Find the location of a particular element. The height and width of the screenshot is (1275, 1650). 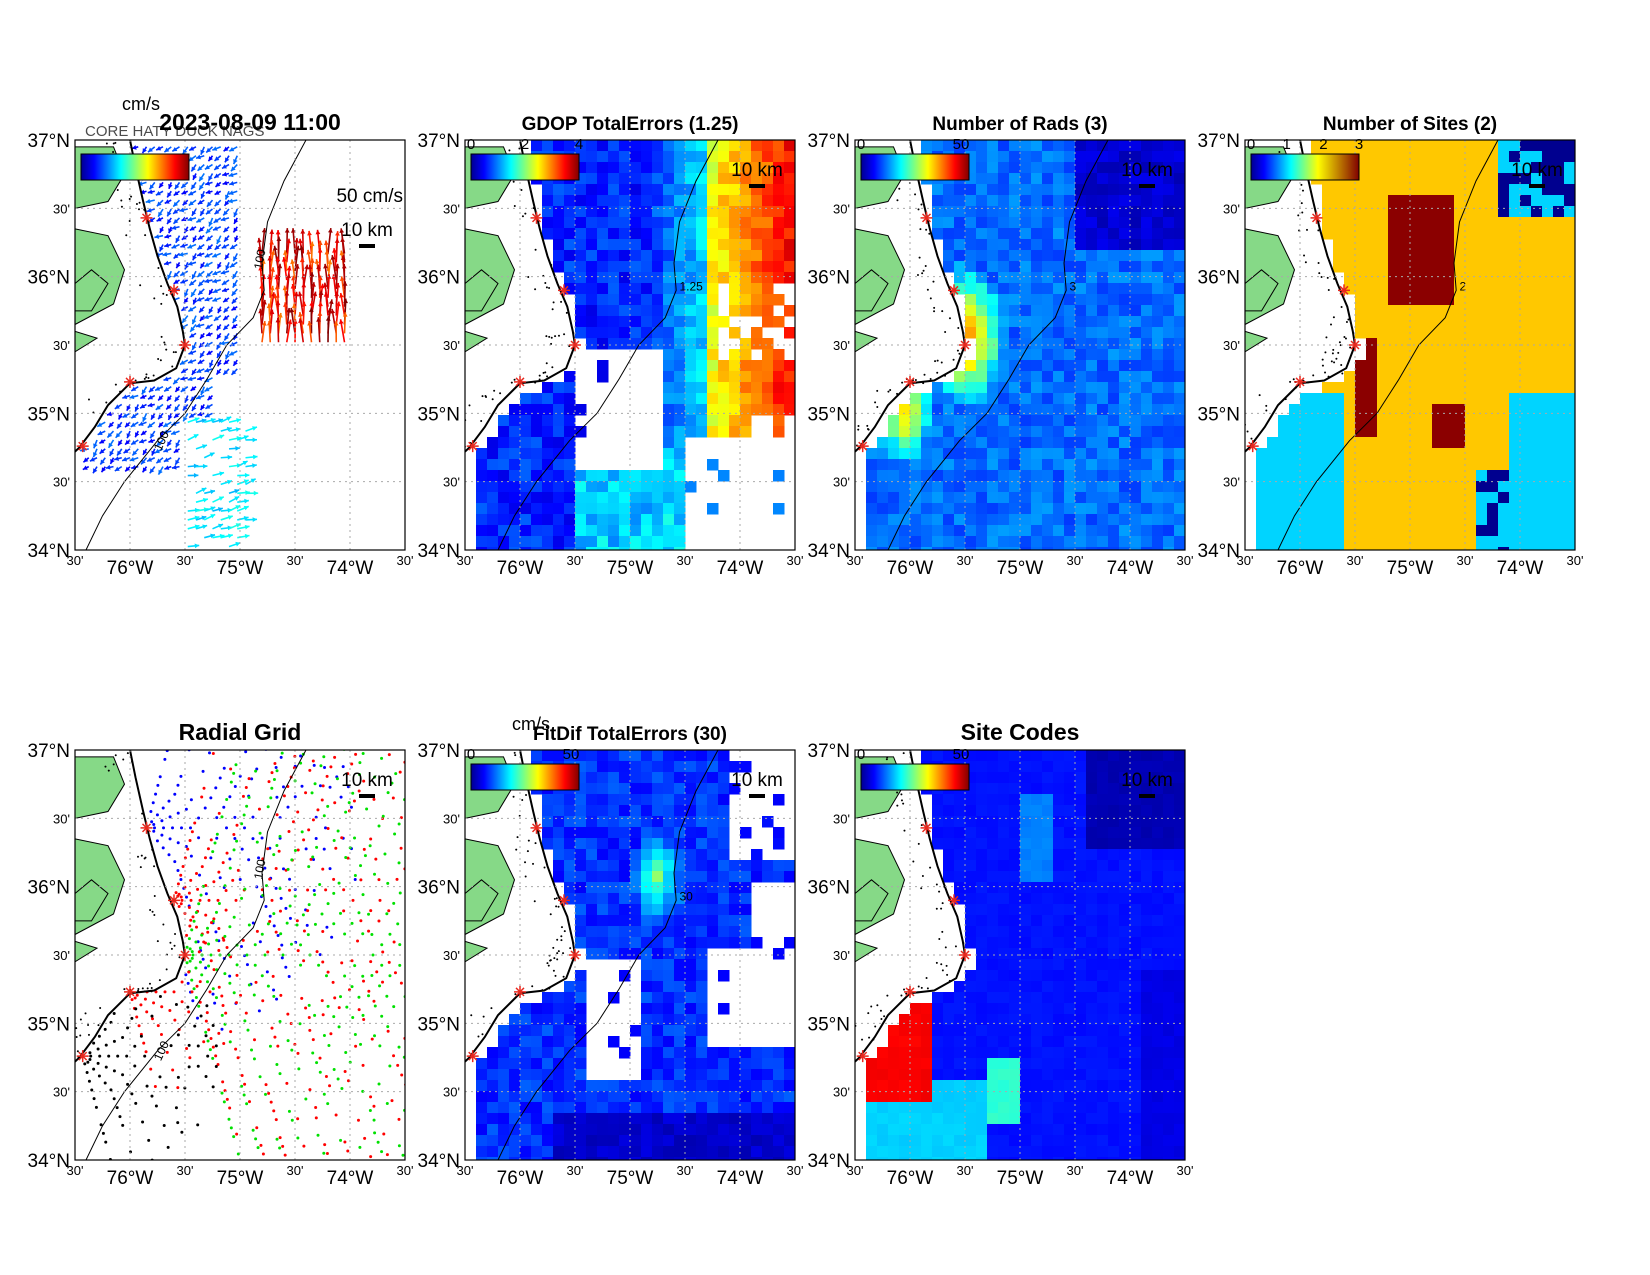

contour-line is located at coordinates (998, 345).